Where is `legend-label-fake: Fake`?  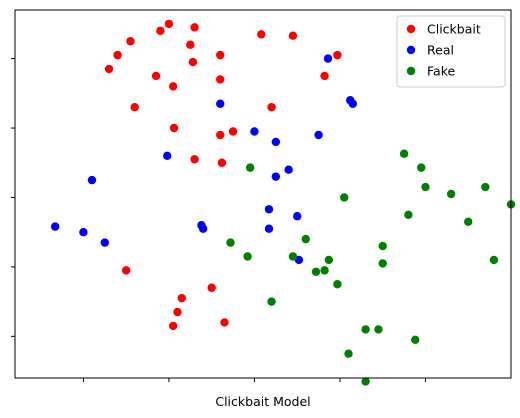 legend-label-fake: Fake is located at coordinates (441, 71).